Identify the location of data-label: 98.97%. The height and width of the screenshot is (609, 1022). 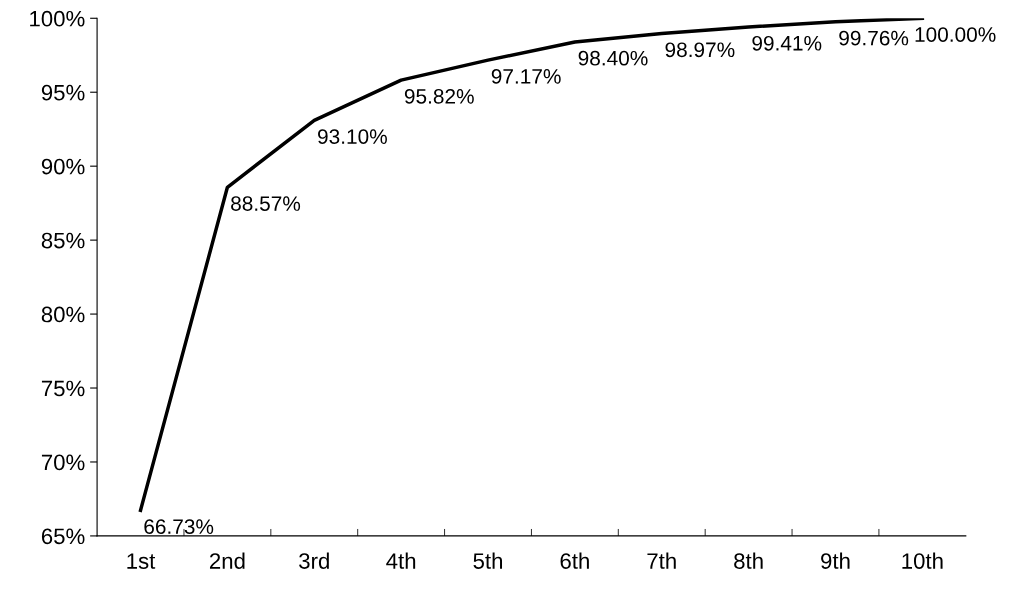
(700, 50).